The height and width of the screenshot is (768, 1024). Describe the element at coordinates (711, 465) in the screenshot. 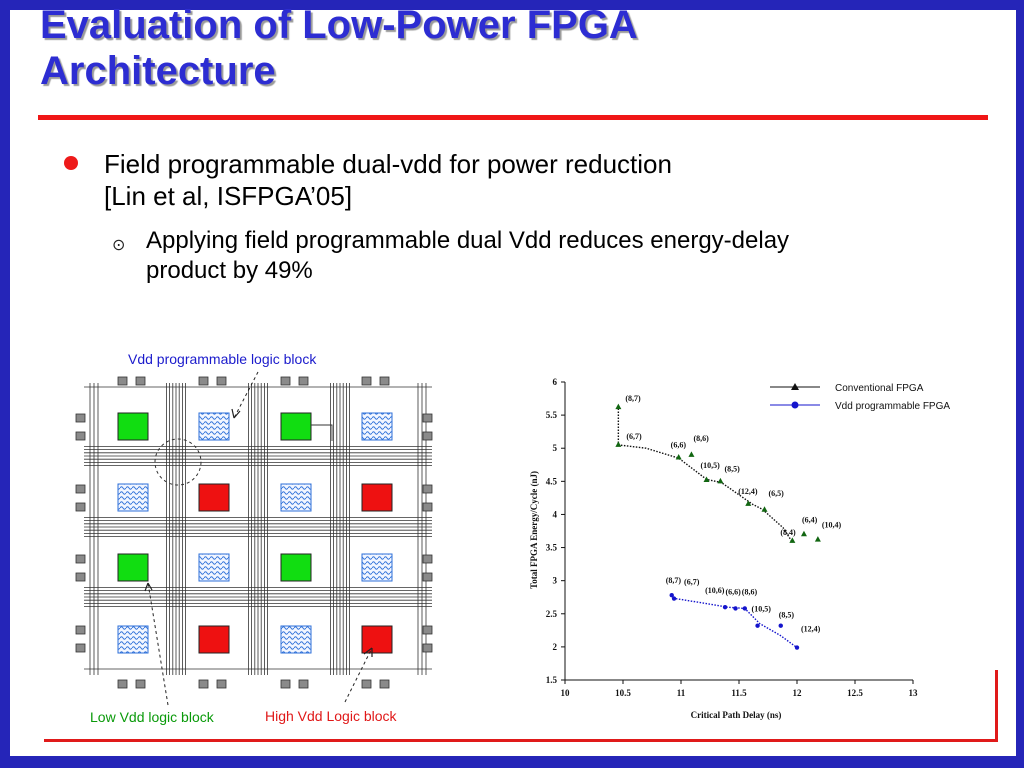

I see `point-label: (10,5)` at that location.